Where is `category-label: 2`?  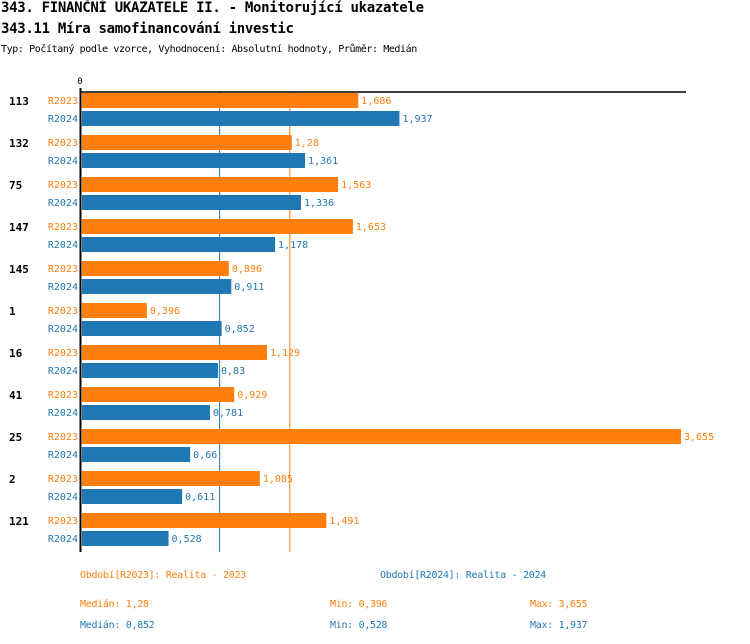
category-label: 2 is located at coordinates (12, 479).